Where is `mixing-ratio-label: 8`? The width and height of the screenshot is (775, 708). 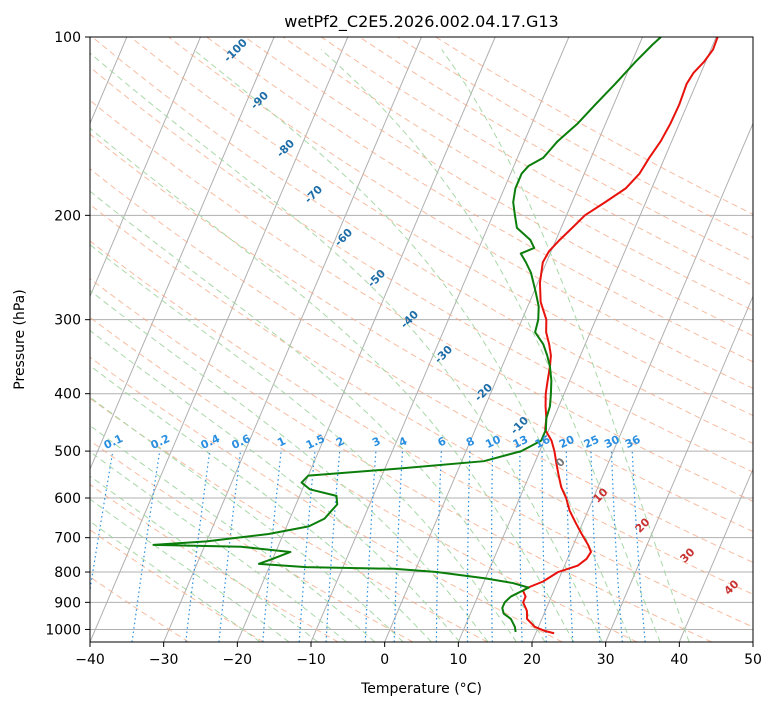
mixing-ratio-label: 8 is located at coordinates (470, 441).